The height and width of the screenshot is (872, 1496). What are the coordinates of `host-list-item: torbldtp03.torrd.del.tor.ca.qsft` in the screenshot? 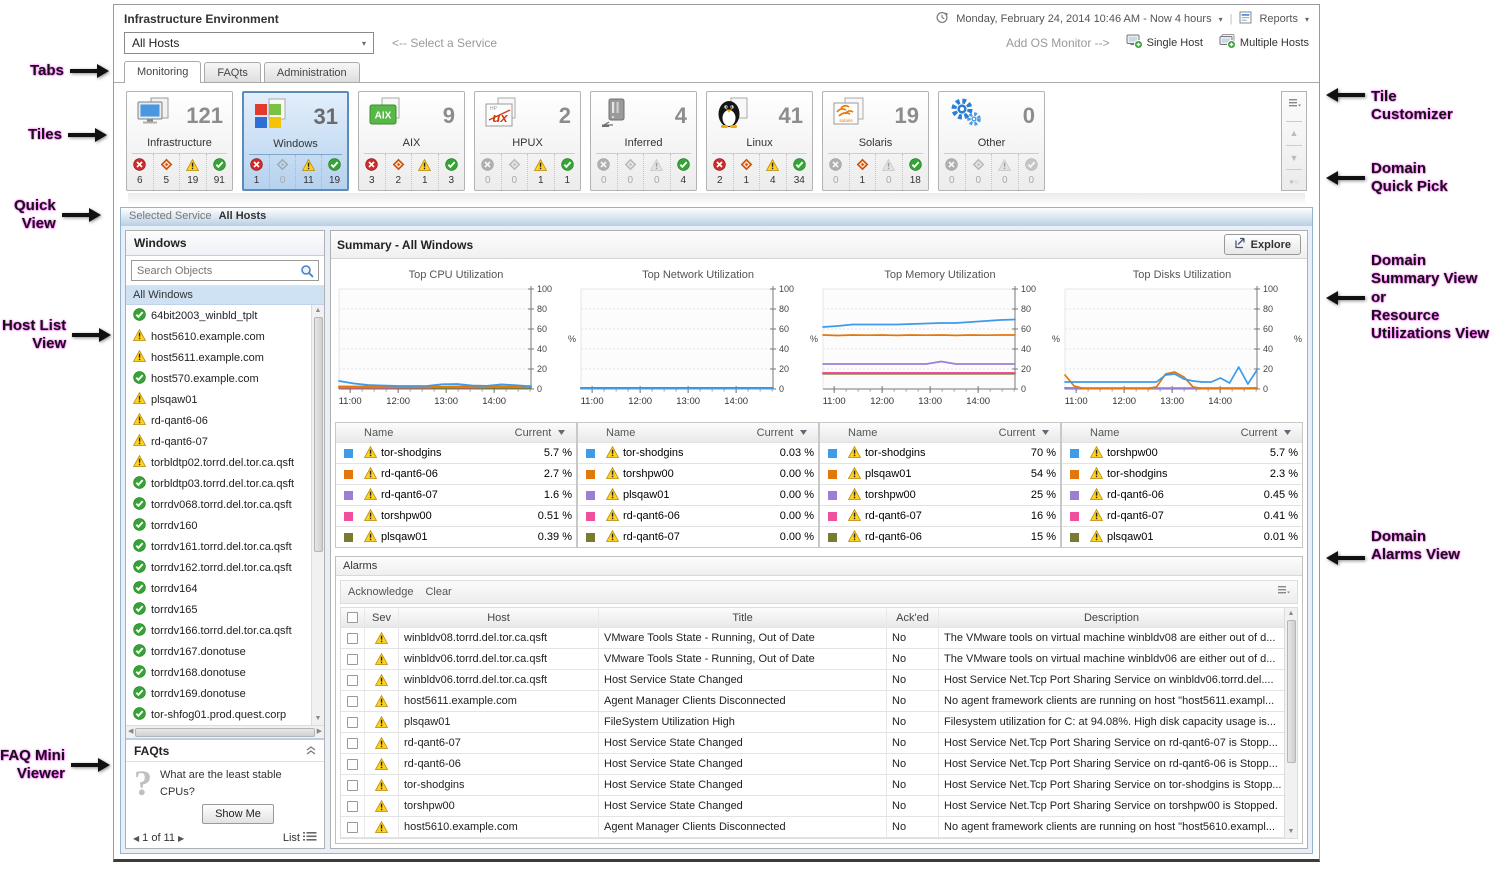 It's located at (218, 483).